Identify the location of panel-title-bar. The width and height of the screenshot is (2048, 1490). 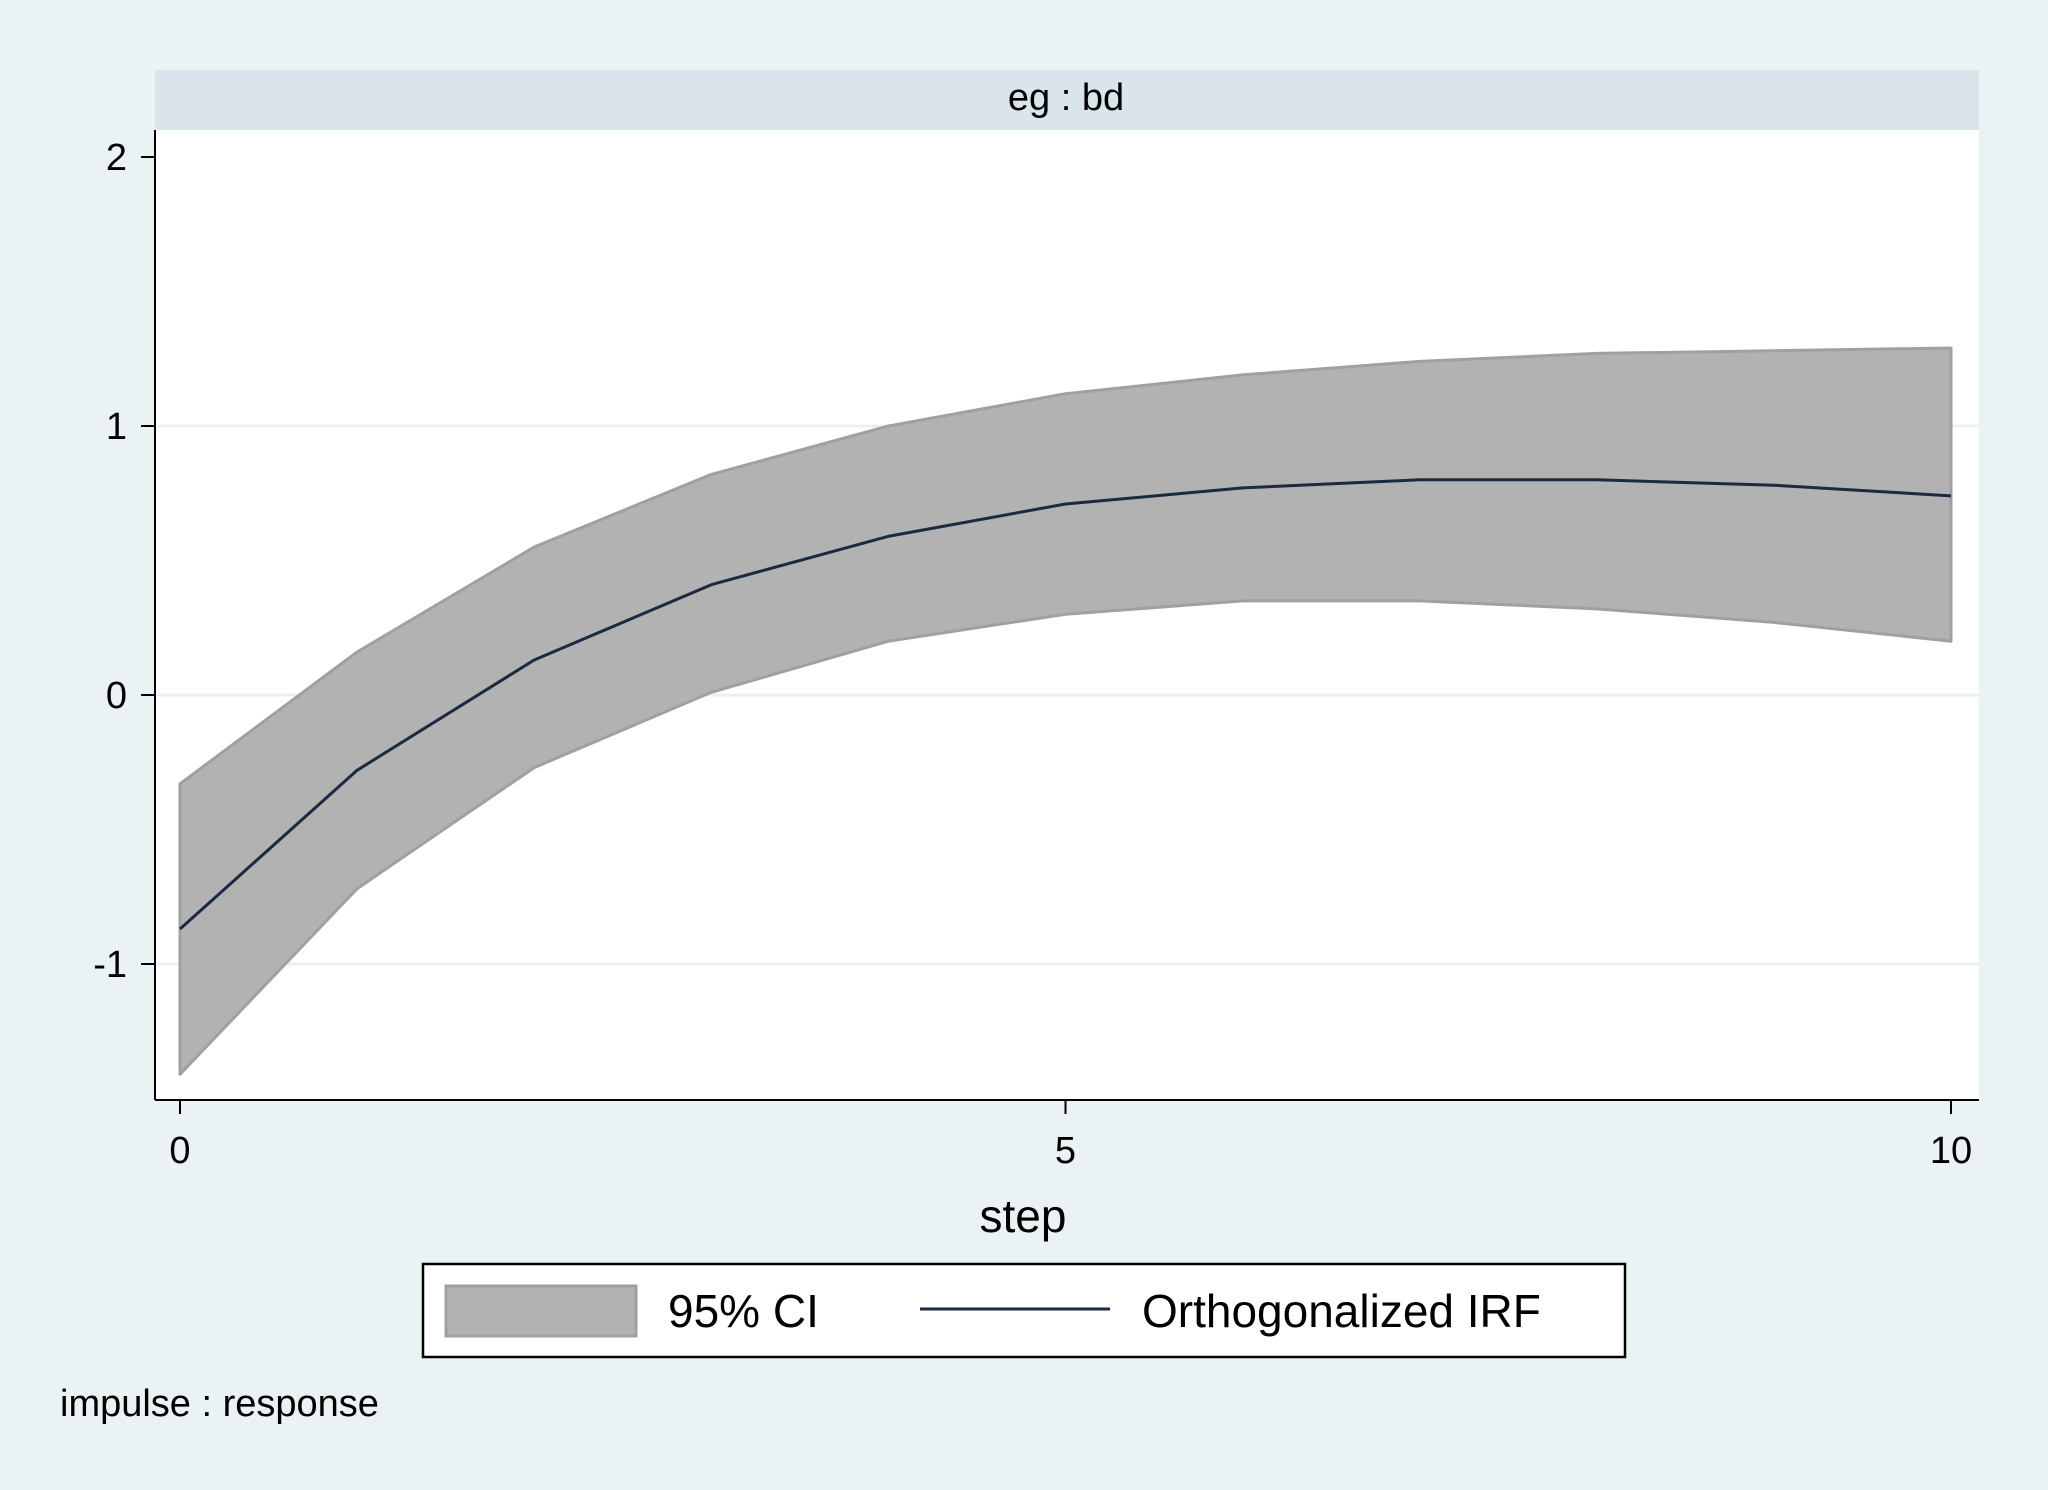
(1067, 100).